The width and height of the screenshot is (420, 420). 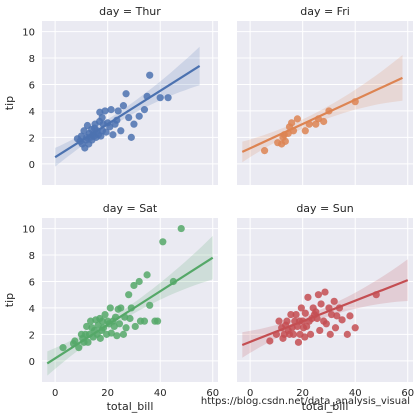 I want to click on x-axis-label: total_bill, so click(x=130, y=406).